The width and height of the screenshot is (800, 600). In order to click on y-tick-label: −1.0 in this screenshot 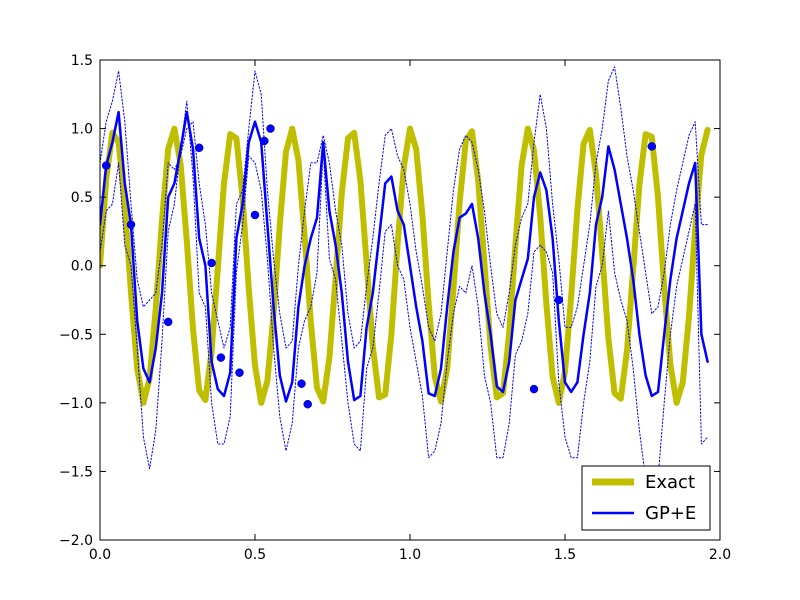, I will do `click(76, 404)`.